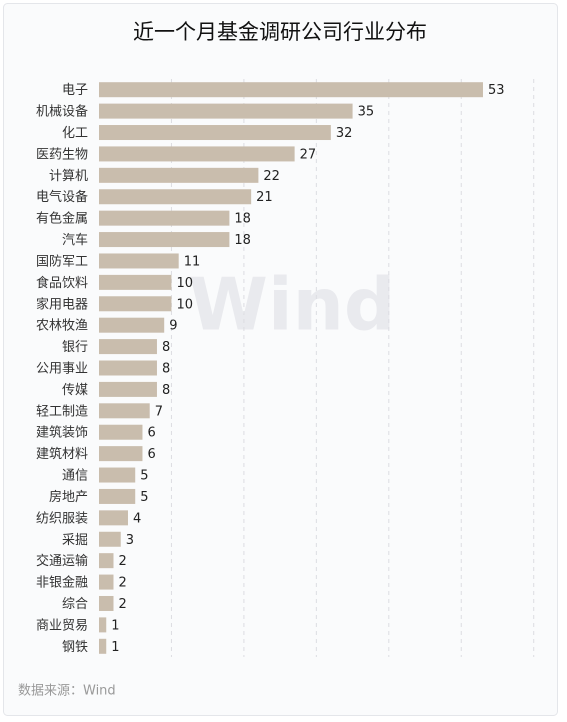  What do you see at coordinates (62, 518) in the screenshot?
I see `y-tick-label: 纺织服装` at bounding box center [62, 518].